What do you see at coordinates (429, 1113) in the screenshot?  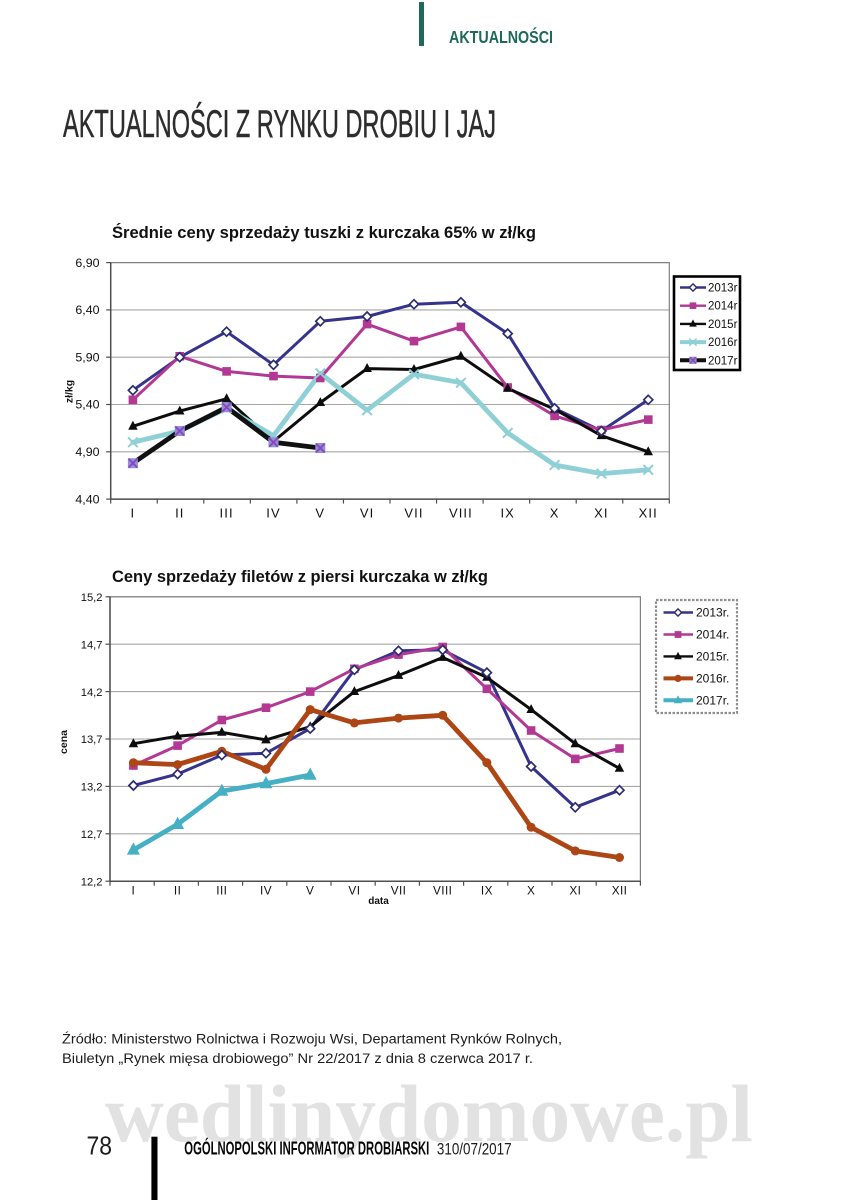 I see `svg-text: wedlinydomowe.pl` at bounding box center [429, 1113].